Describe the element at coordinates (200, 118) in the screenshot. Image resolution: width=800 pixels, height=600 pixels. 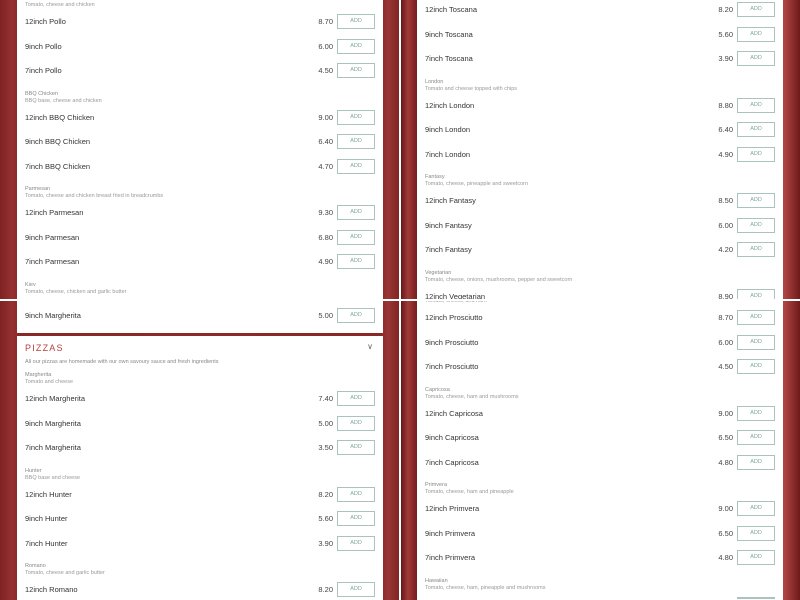
I see `menu-item-row: 12inch BBQ Chicken 9.00 ADD` at that location.